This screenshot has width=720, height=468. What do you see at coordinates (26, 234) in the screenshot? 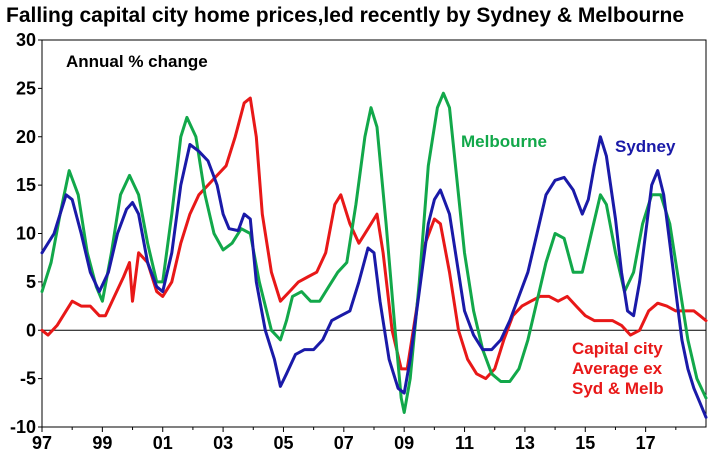
I see `y-tick-label: 10` at bounding box center [26, 234].